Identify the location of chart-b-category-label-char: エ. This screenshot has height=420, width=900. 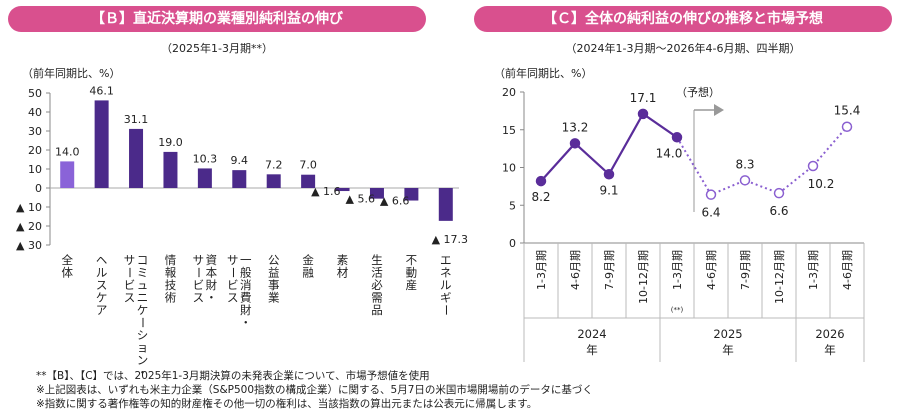
(446, 260).